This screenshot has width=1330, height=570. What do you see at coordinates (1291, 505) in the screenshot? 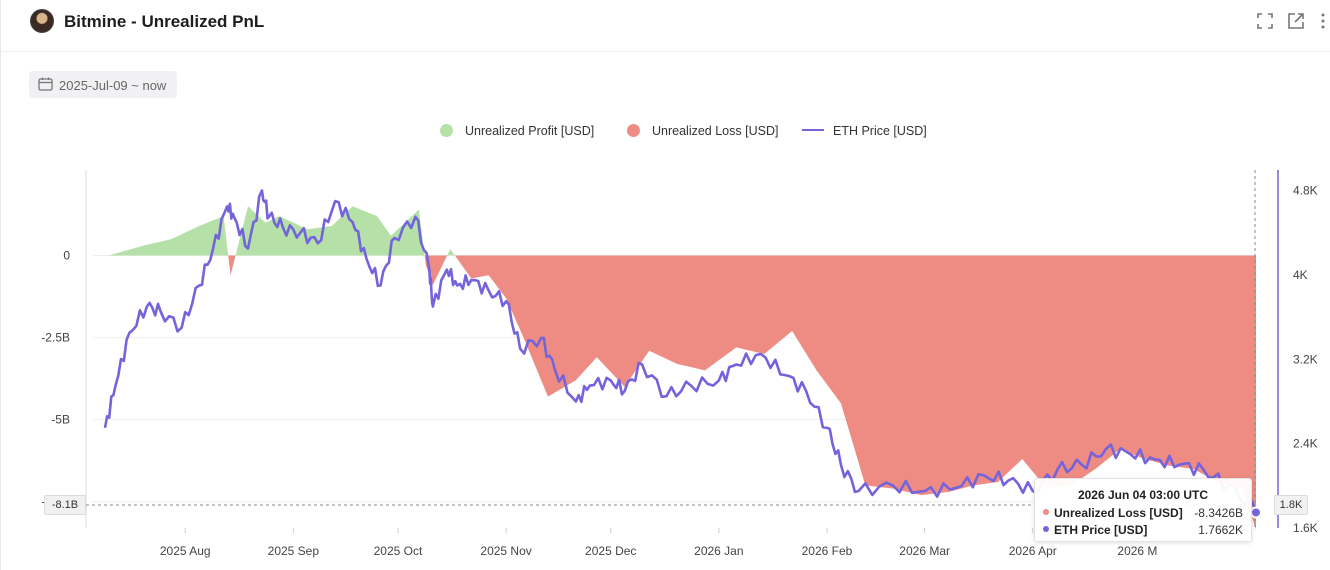
I see `right-crosshair-label: 1.8K` at bounding box center [1291, 505].